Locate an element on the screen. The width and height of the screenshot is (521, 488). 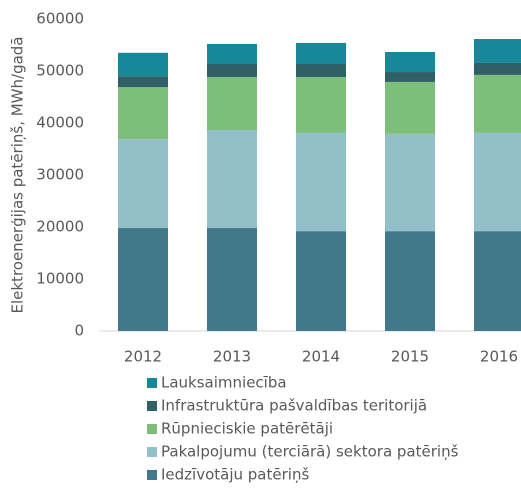
y-tick-label: 10000 is located at coordinates (60, 279).